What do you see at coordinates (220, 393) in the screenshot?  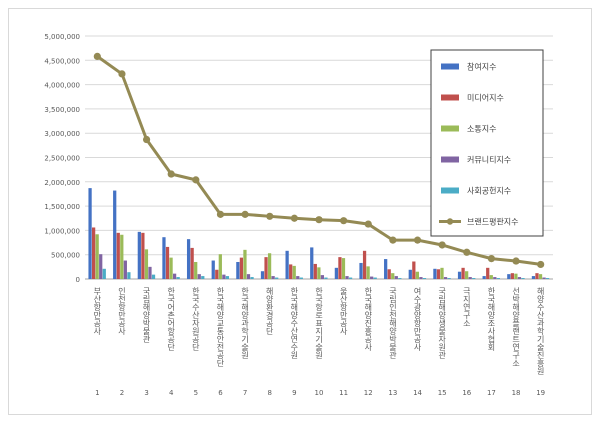 I see `x-category-number: 6` at bounding box center [220, 393].